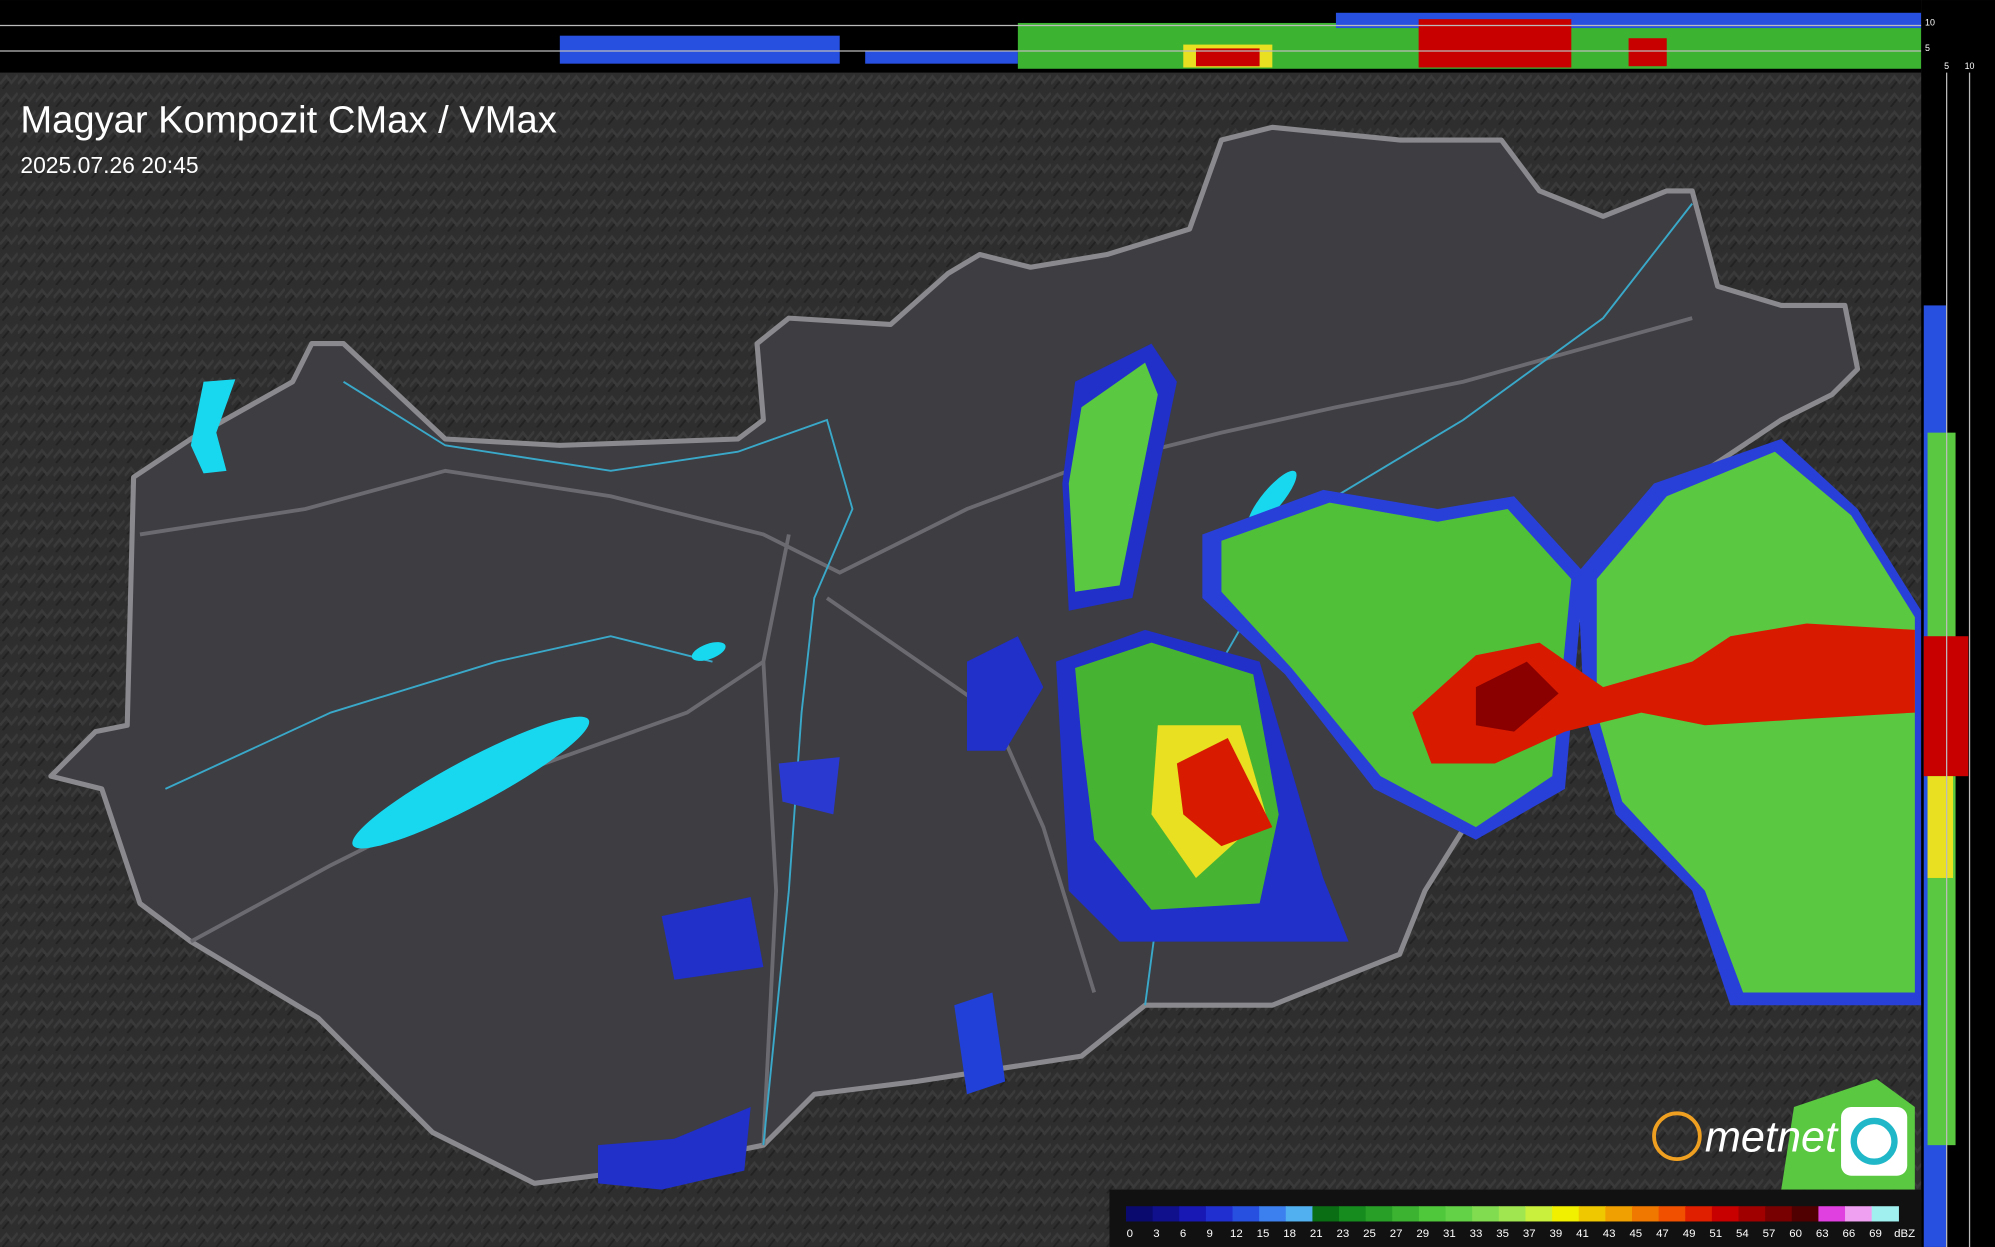  I want to click on legend-tick-label: 15, so click(1263, 1234).